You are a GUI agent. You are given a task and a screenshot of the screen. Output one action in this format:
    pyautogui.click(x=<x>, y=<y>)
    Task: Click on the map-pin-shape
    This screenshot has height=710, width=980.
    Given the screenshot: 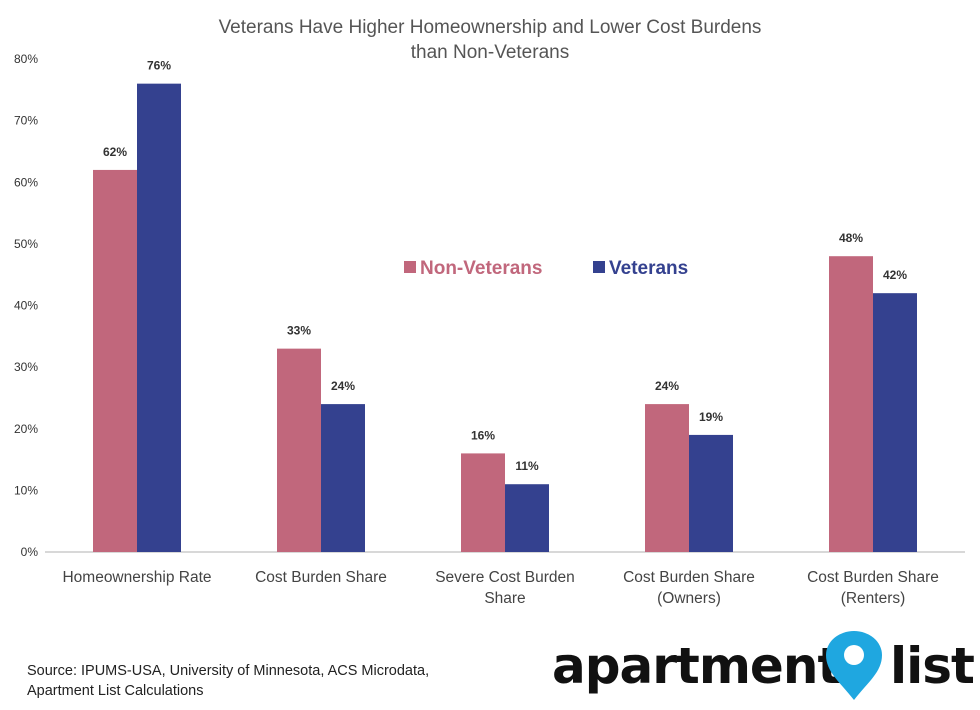 What is the action you would take?
    pyautogui.click(x=854, y=665)
    